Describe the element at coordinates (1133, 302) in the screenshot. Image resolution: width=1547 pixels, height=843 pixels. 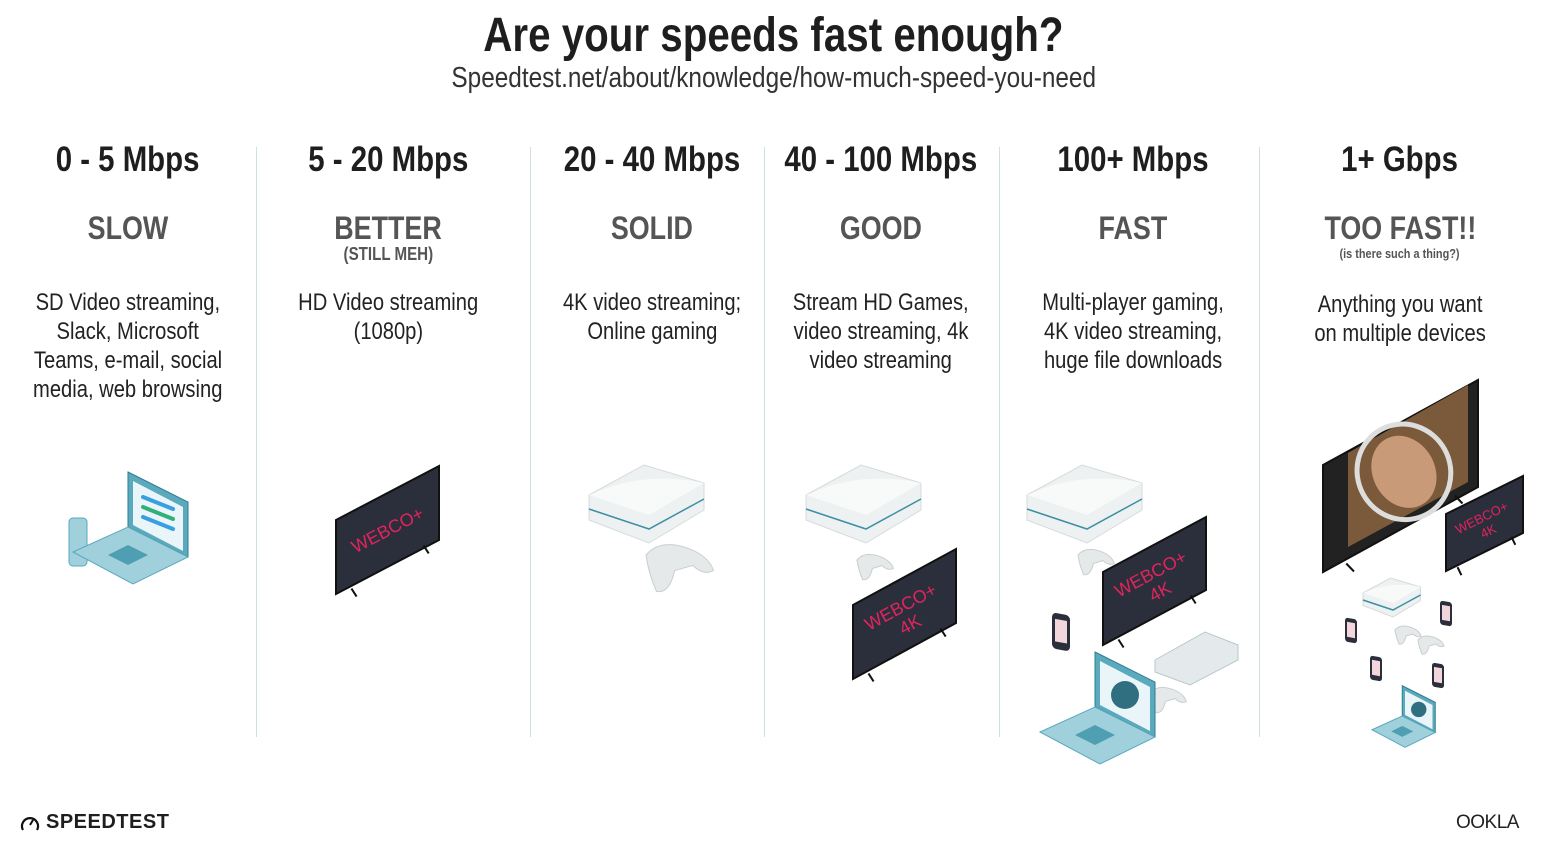
I see `description-line: Multi-player gaming,` at that location.